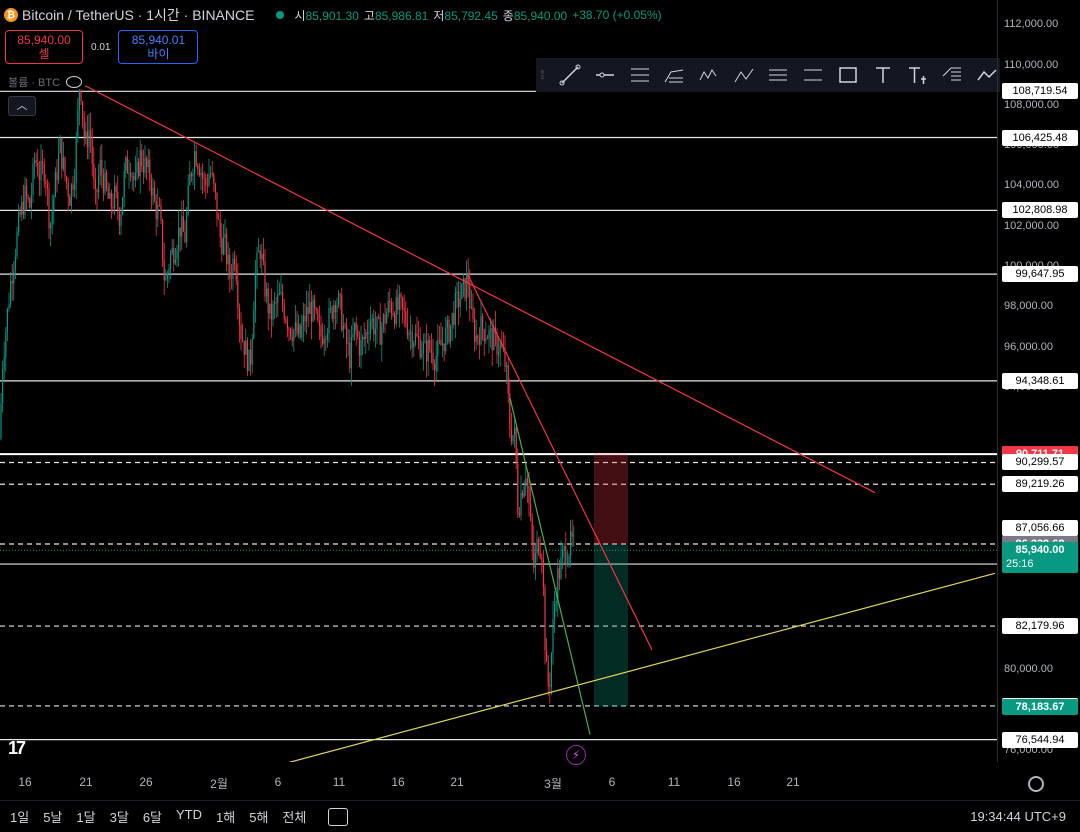 This screenshot has height=832, width=1080. I want to click on elliott-wave-tool-icon, so click(709, 75).